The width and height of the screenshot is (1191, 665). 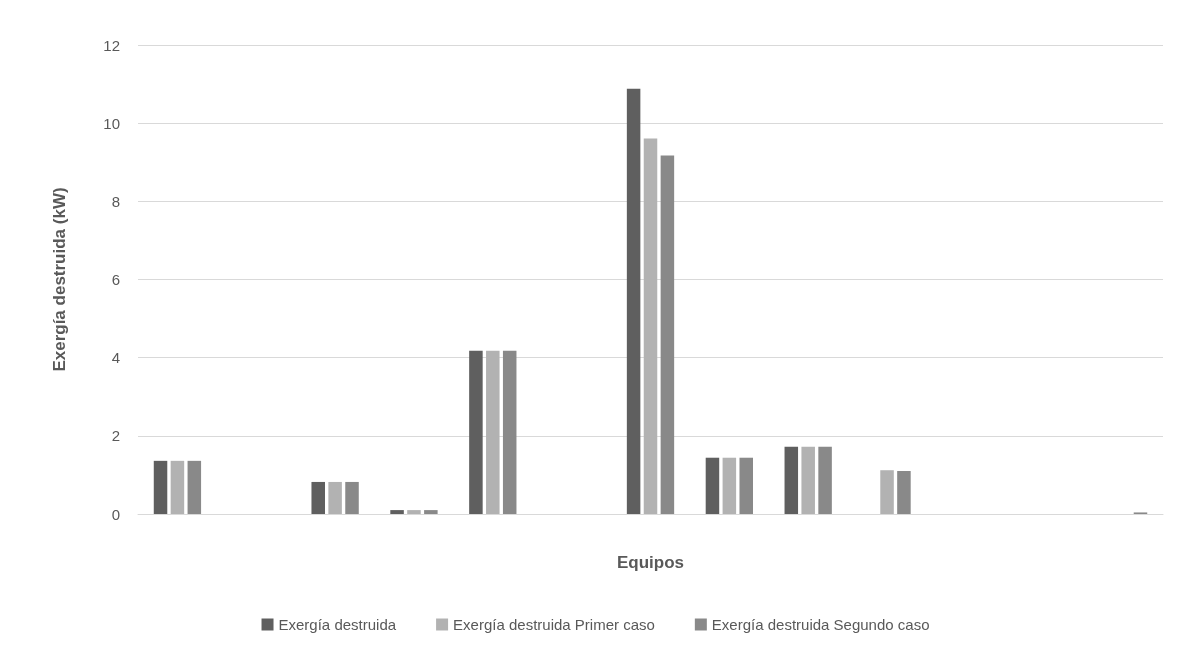 What do you see at coordinates (111, 123) in the screenshot?
I see `y-tick-label: 10` at bounding box center [111, 123].